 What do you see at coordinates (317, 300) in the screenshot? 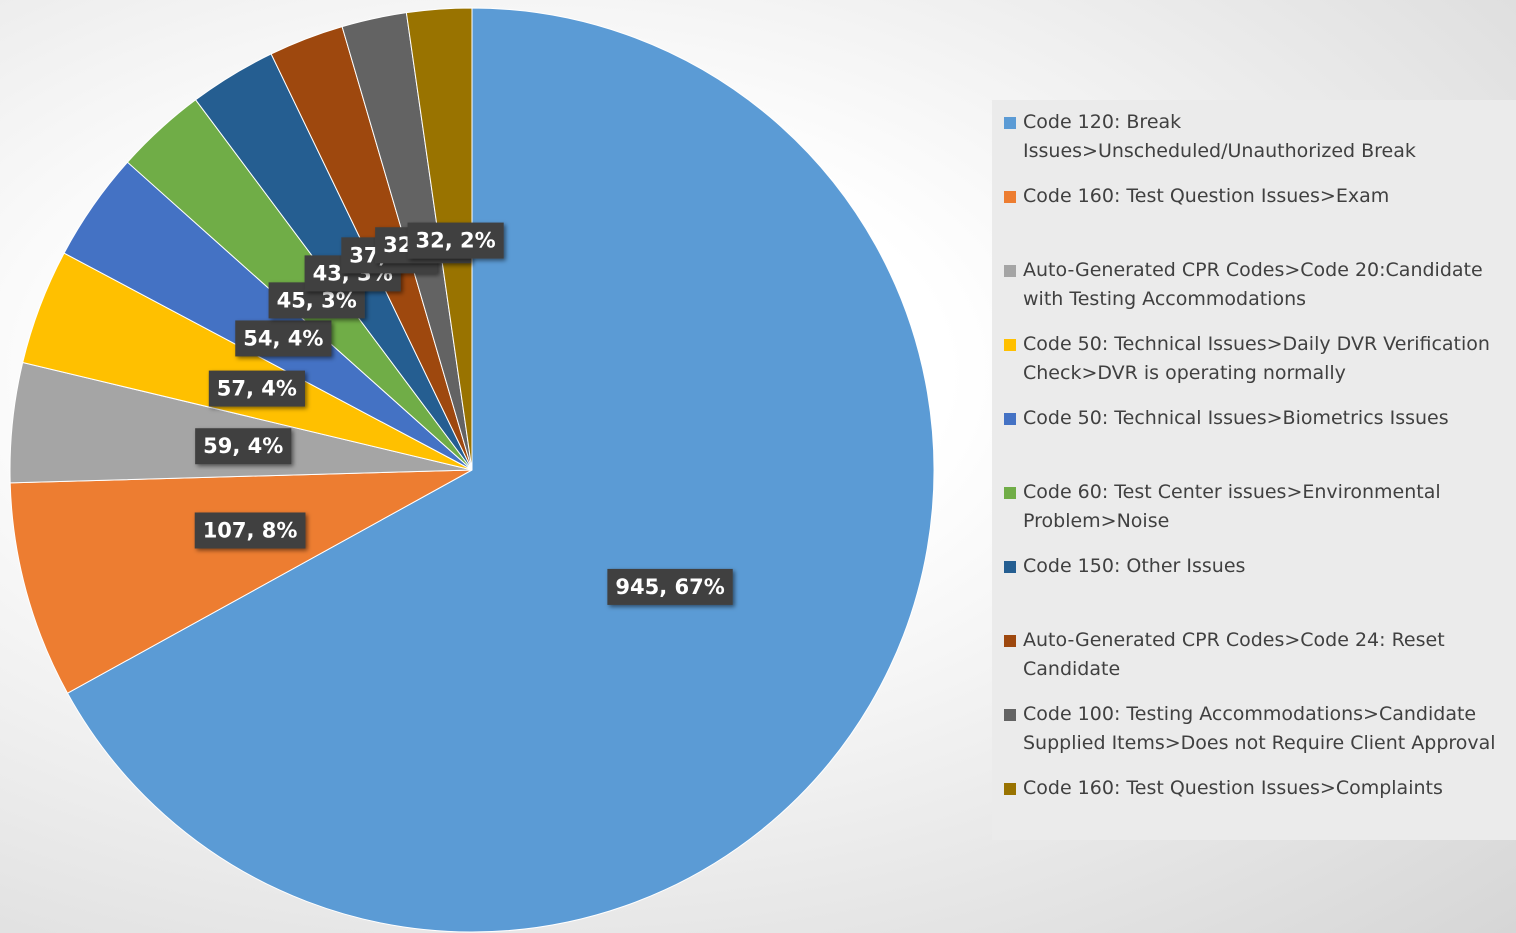
I see `label-text: 45, 3%` at bounding box center [317, 300].